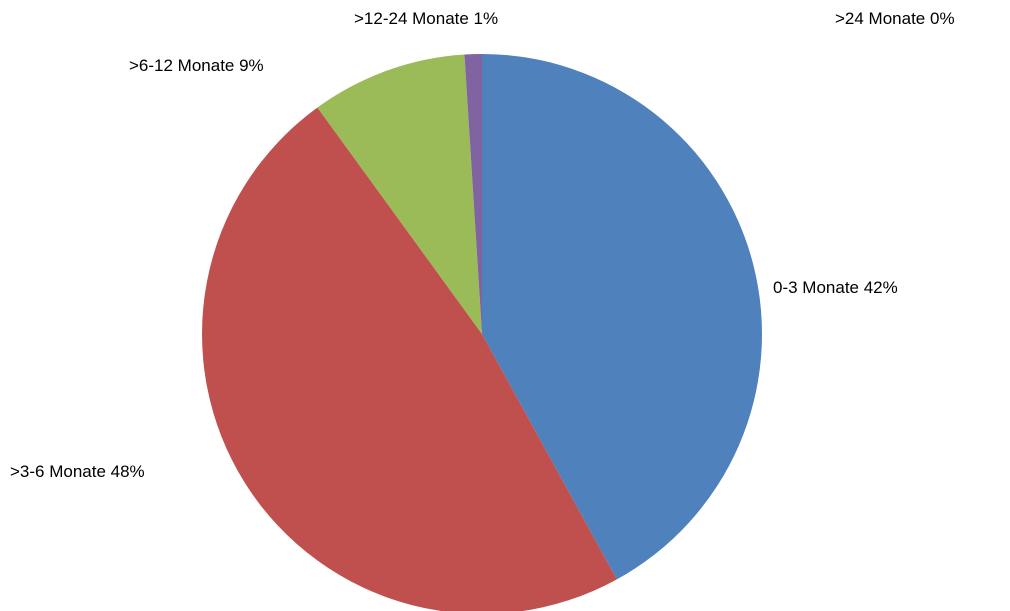  Describe the element at coordinates (426, 18) in the screenshot. I see `data-label-12-24-monate: >12-24 Monate 1%` at that location.